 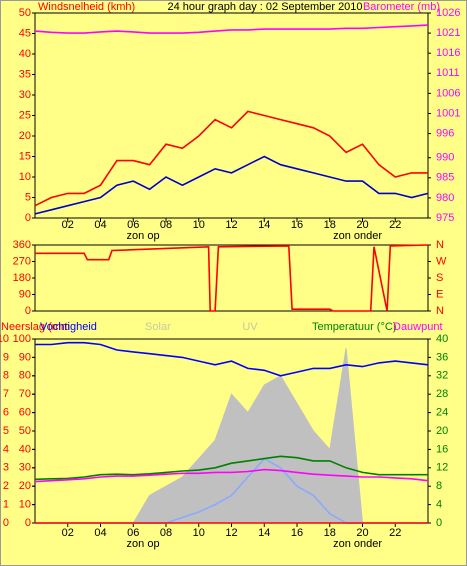 What do you see at coordinates (439, 523) in the screenshot?
I see `y2ticks-label: 0` at bounding box center [439, 523].